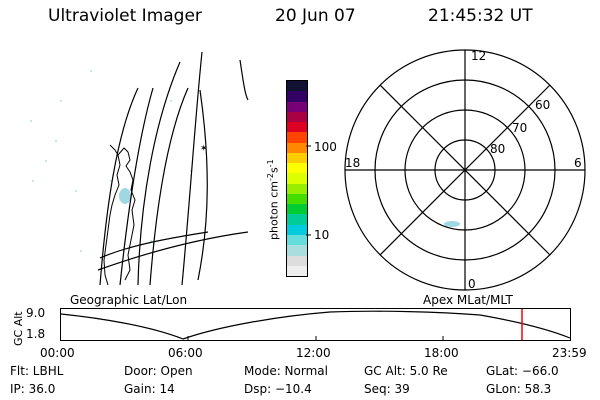 The width and height of the screenshot is (600, 400). I want to click on alt-xtick-2: 12:00, so click(313, 353).